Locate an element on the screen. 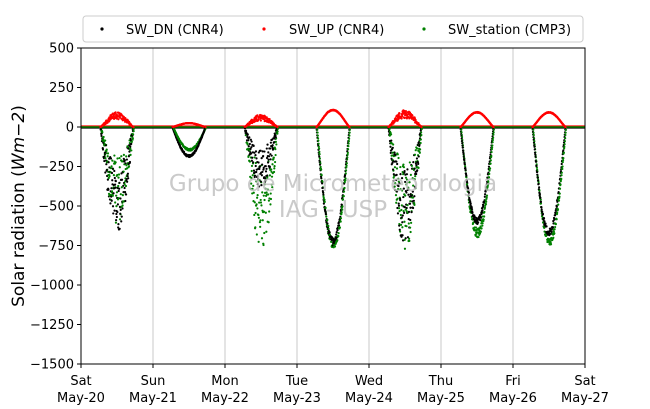 The image size is (650, 409). x-tick-label-day: Thu is located at coordinates (440, 381).